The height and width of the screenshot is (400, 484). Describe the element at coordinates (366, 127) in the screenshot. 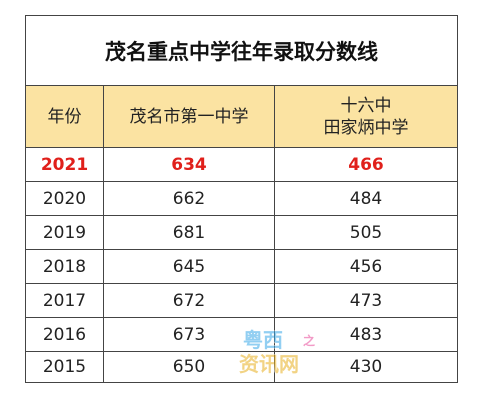

I see `header-school-b-line2: 田家炳中学` at that location.